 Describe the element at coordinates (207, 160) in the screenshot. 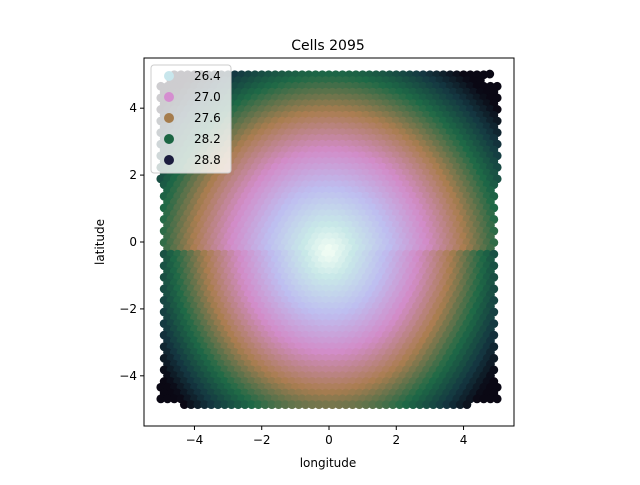

I see `legend-label: 28.8` at that location.